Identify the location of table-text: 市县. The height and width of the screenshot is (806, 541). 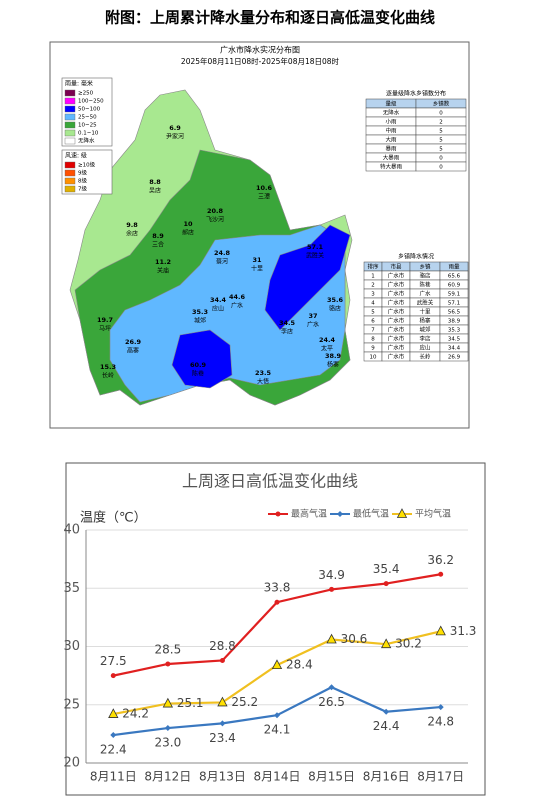
(396, 267).